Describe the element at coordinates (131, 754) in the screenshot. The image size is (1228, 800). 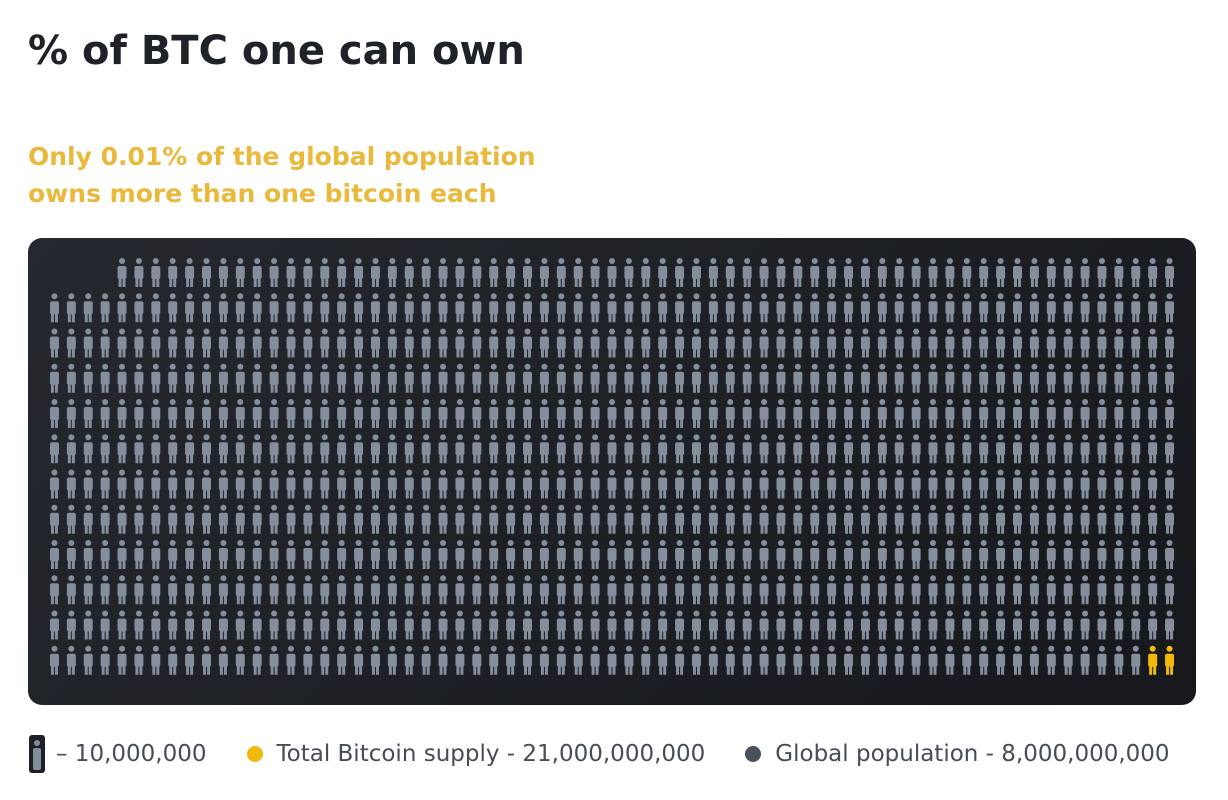
I see `legend-label: – 10,000,000` at that location.